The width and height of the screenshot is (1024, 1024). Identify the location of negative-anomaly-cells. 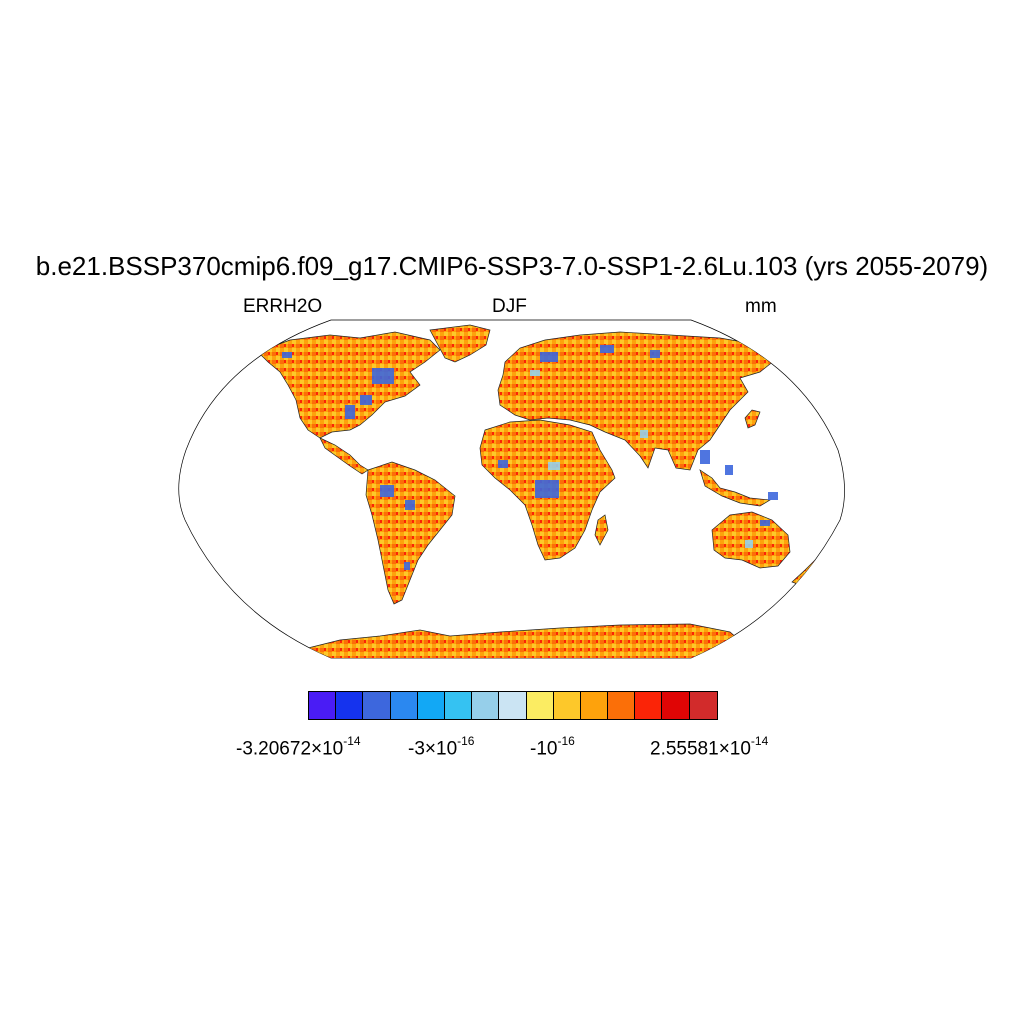
(530, 457).